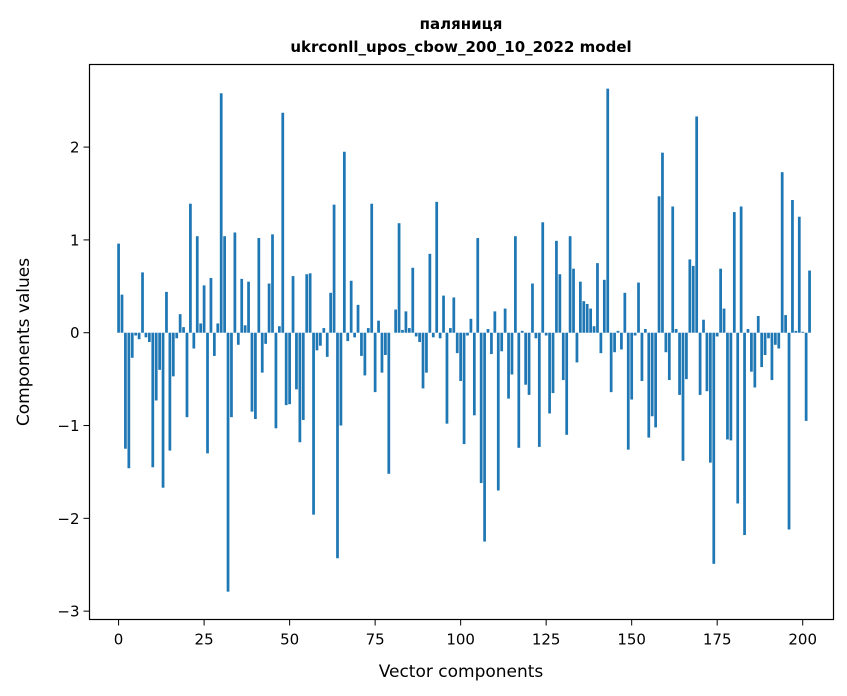 The height and width of the screenshot is (696, 847). Describe the element at coordinates (802, 640) in the screenshot. I see `x-tick-label-200: 200` at that location.